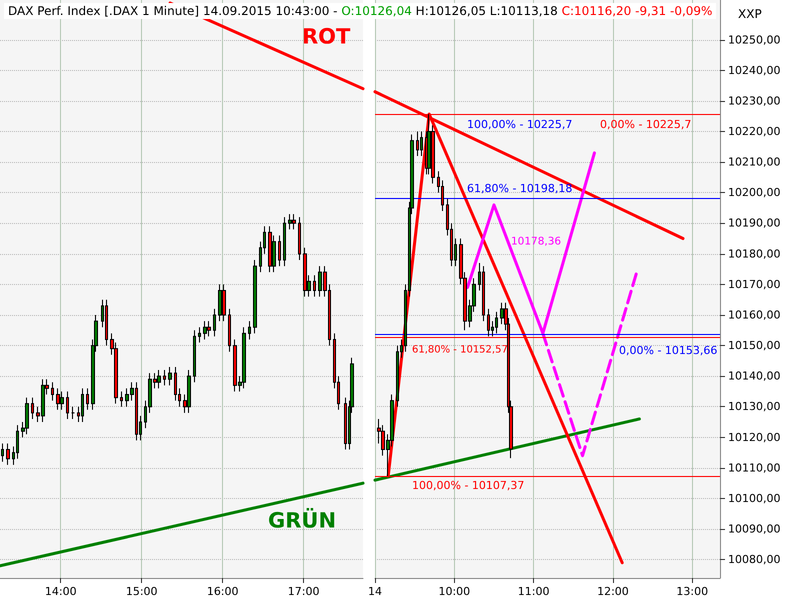  What do you see at coordinates (692, 591) in the screenshot?
I see `x-tick-label: 13:00` at bounding box center [692, 591].